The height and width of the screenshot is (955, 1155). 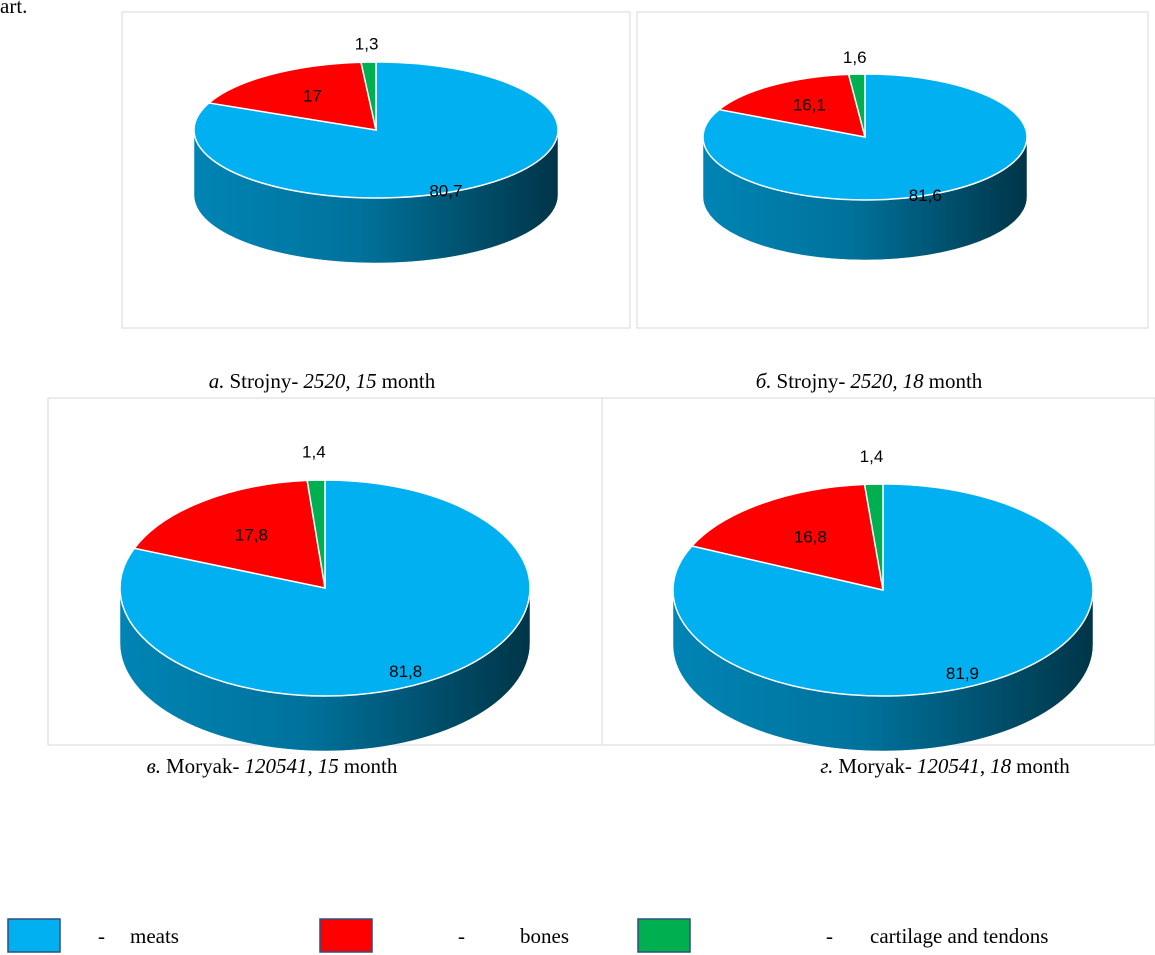 What do you see at coordinates (251, 535) in the screenshot?
I see `data-label: 17,8` at bounding box center [251, 535].